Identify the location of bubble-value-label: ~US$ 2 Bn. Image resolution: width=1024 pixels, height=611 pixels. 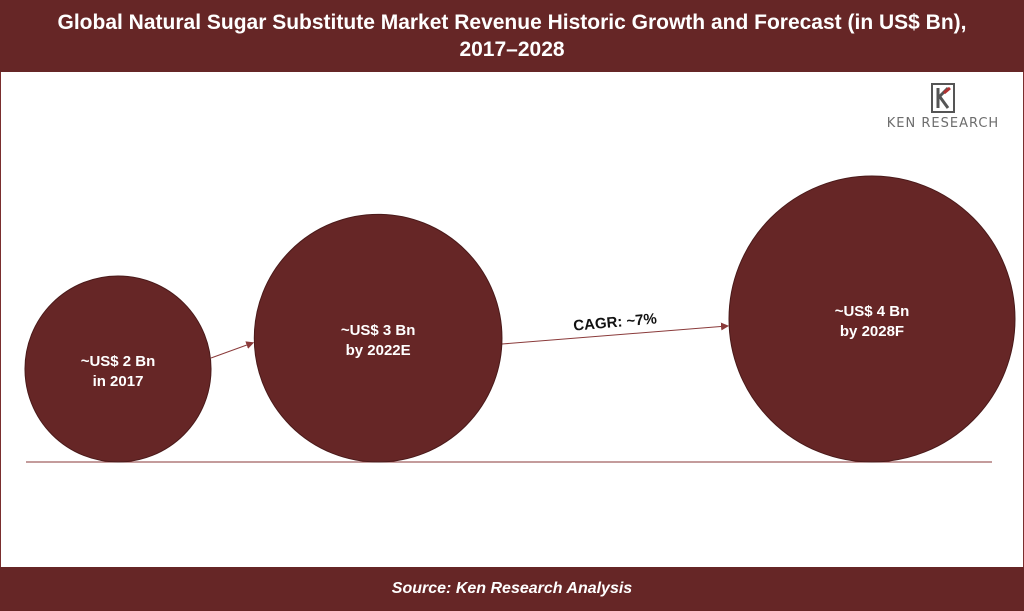
(118, 361).